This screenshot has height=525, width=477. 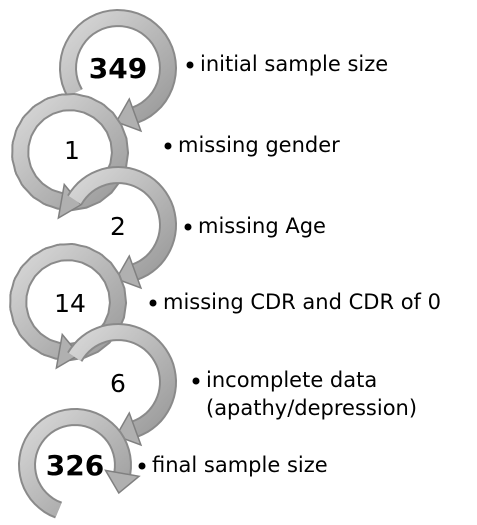 I want to click on node-label: missing CDR and CDR of 0, so click(x=302, y=302).